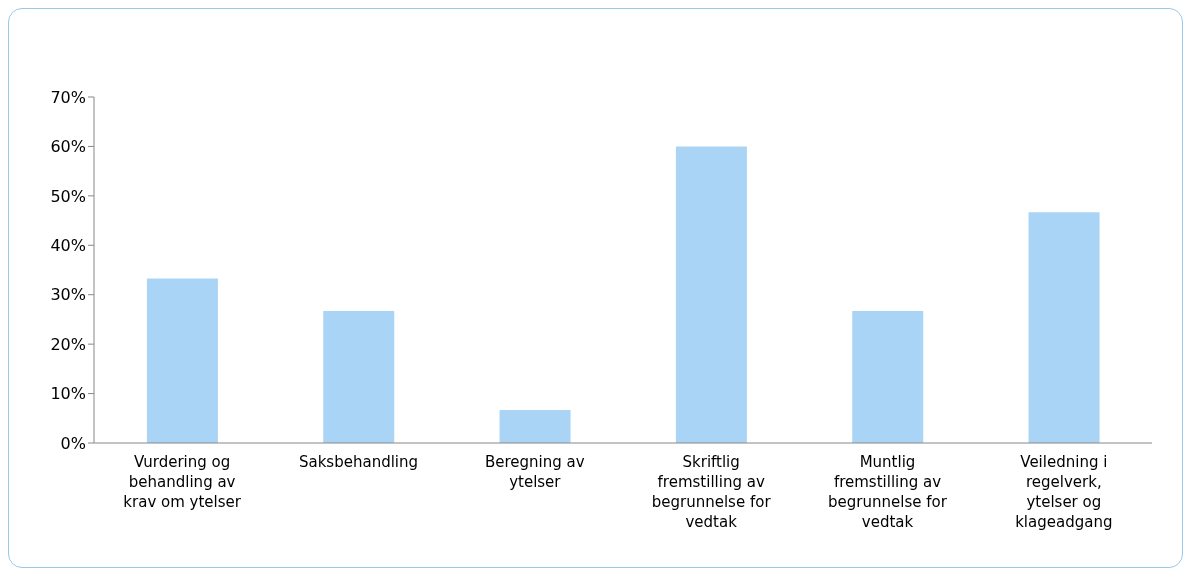 The height and width of the screenshot is (578, 1191). What do you see at coordinates (73, 443) in the screenshot?
I see `y-tick-label: 0%` at bounding box center [73, 443].